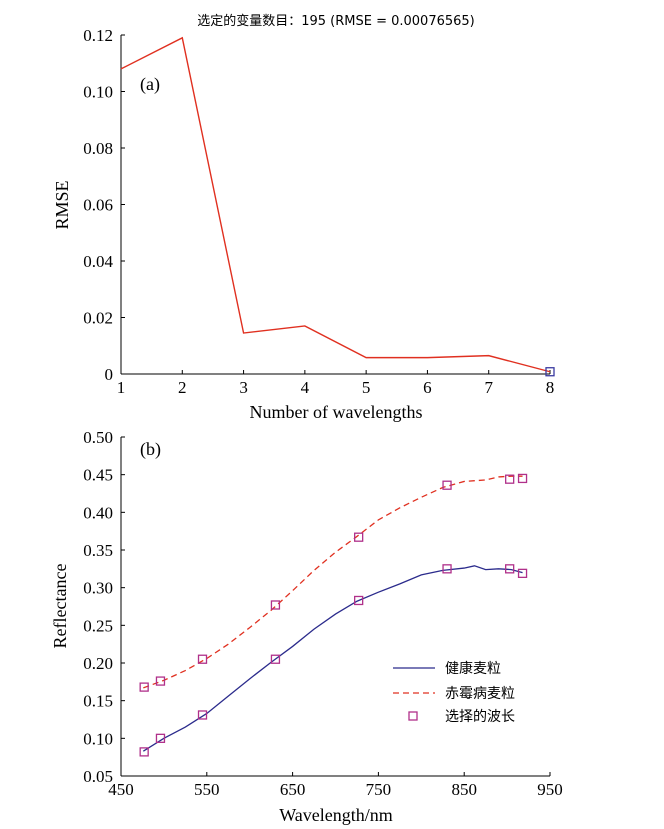 Image resolution: width=664 pixels, height=829 pixels. Describe the element at coordinates (60, 606) in the screenshot. I see `chart-b-y-label: Reflectance` at that location.